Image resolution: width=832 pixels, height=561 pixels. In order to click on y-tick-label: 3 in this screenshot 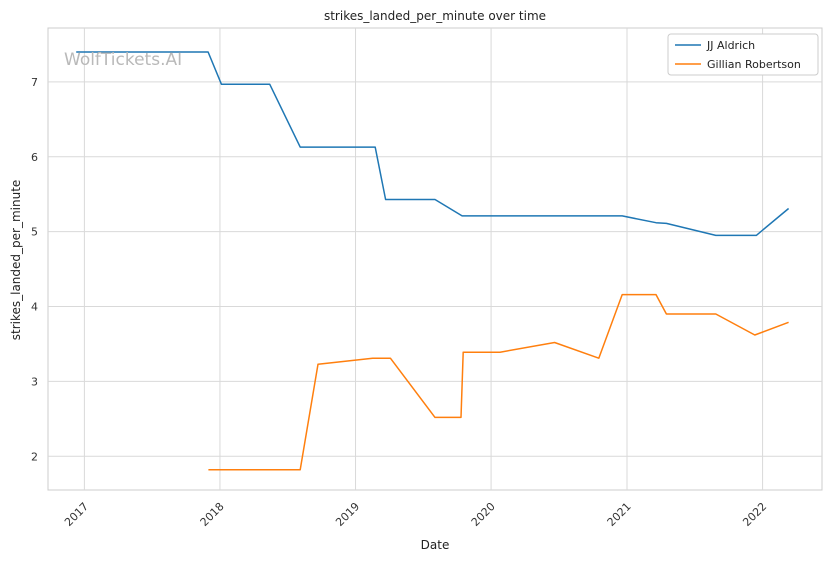, I will do `click(34, 381)`.